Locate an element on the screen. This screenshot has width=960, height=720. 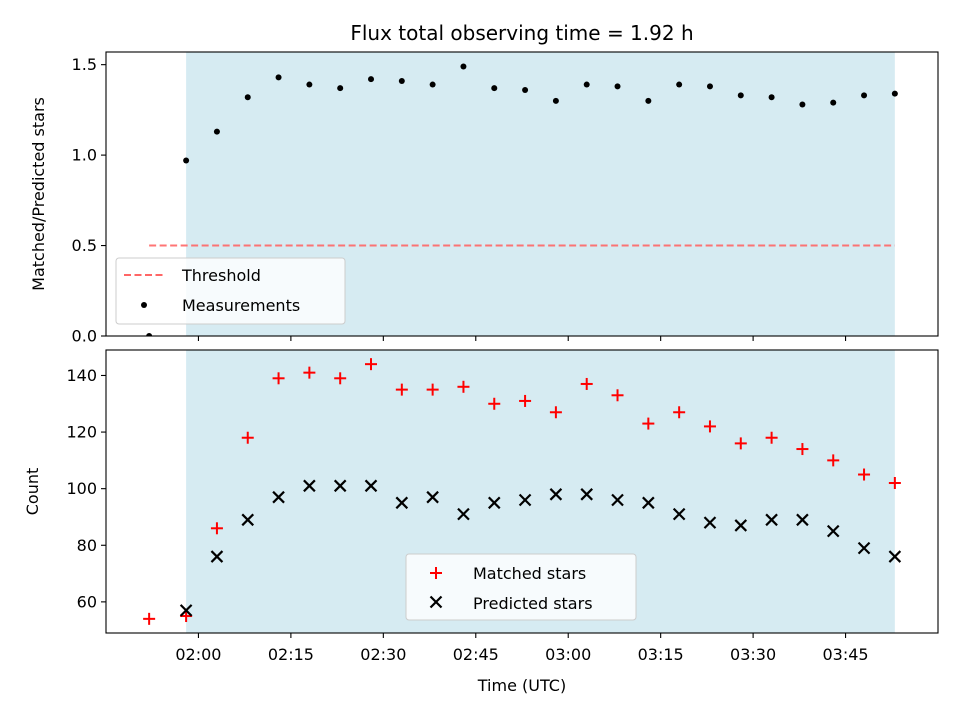
y-axis-label: Count is located at coordinates (32, 492).